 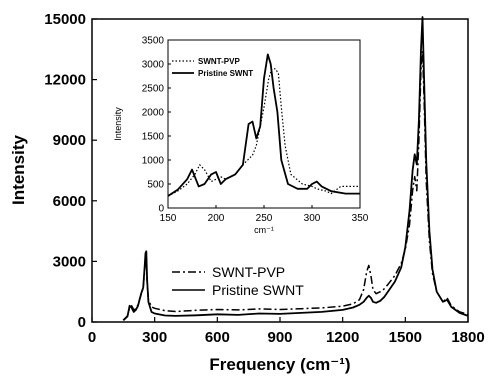 What do you see at coordinates (156, 125) in the screenshot?
I see `inset-y-ticks: 0 500 1000 1500 2000 2500 3000 3500` at bounding box center [156, 125].